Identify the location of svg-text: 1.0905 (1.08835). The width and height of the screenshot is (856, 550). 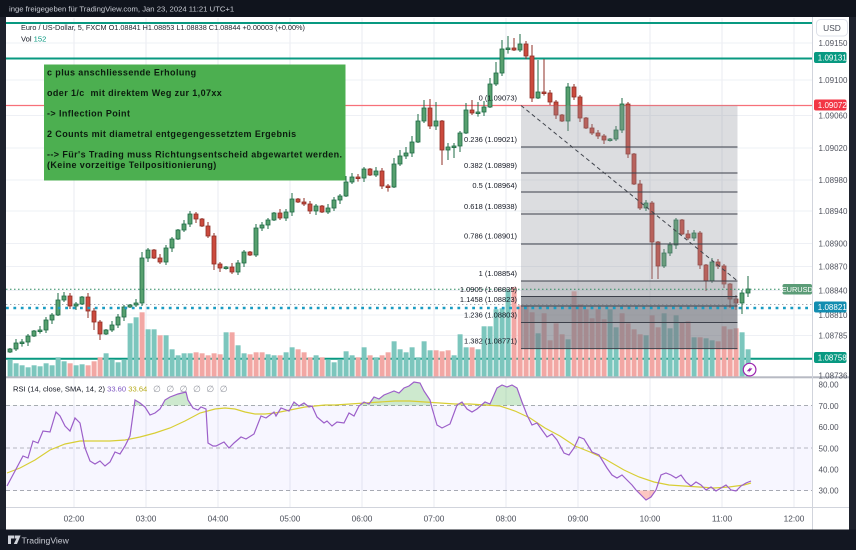
(489, 289).